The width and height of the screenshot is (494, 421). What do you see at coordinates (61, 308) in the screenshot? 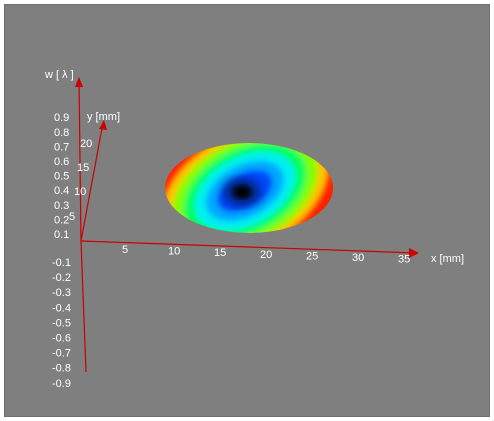
I see `w-tick-label: -0.4` at bounding box center [61, 308].